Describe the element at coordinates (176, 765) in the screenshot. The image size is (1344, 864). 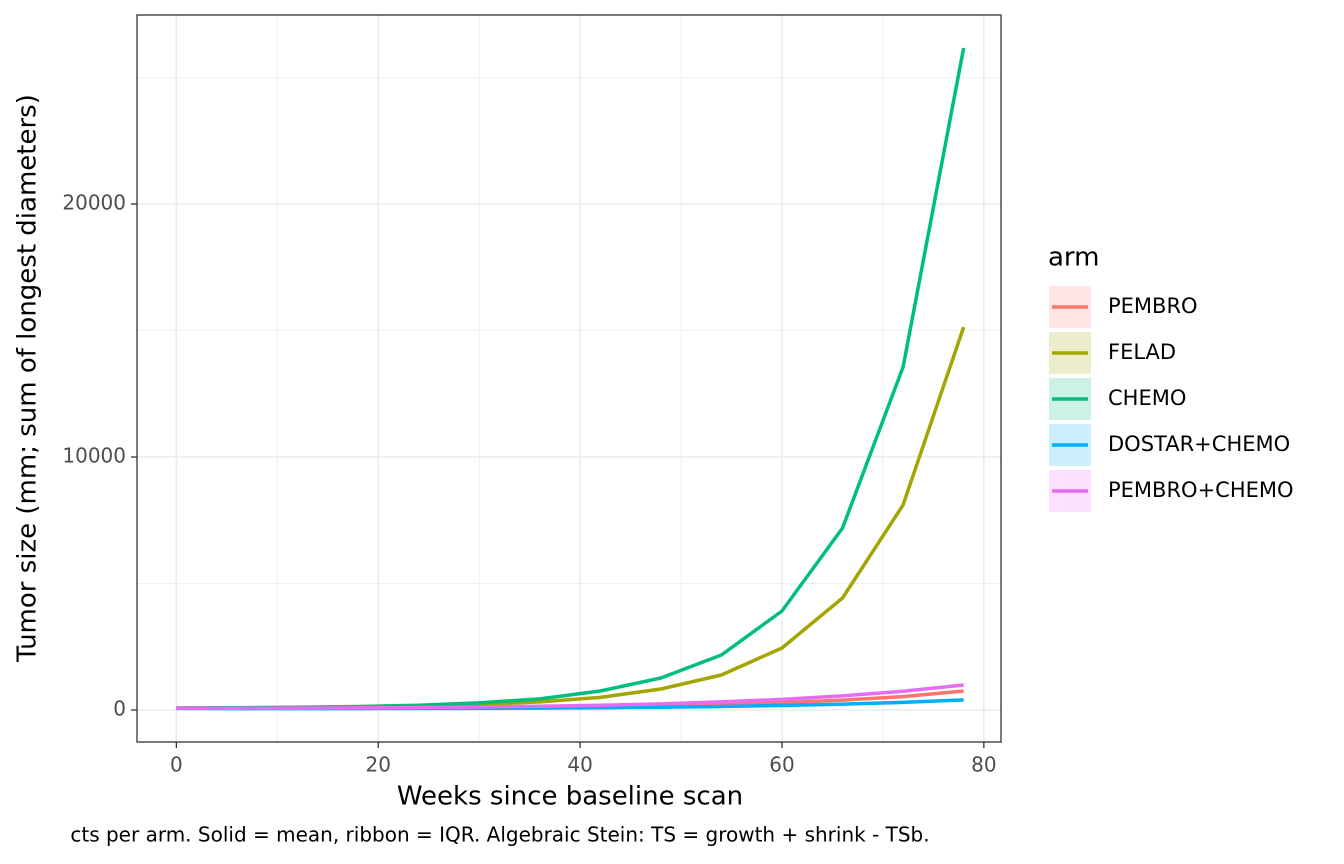
I see `x-tick-label: 0` at that location.